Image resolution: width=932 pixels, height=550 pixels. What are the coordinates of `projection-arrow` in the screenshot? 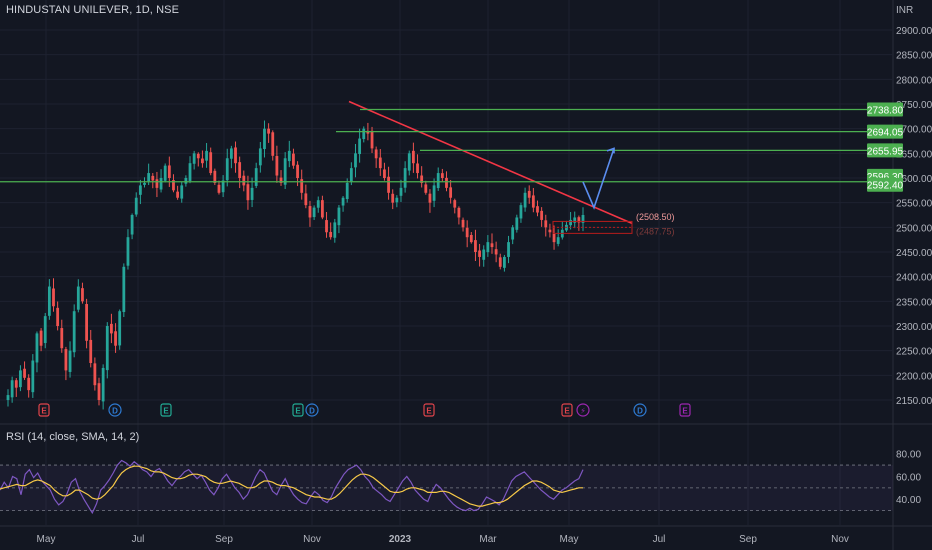 It's located at (598, 179).